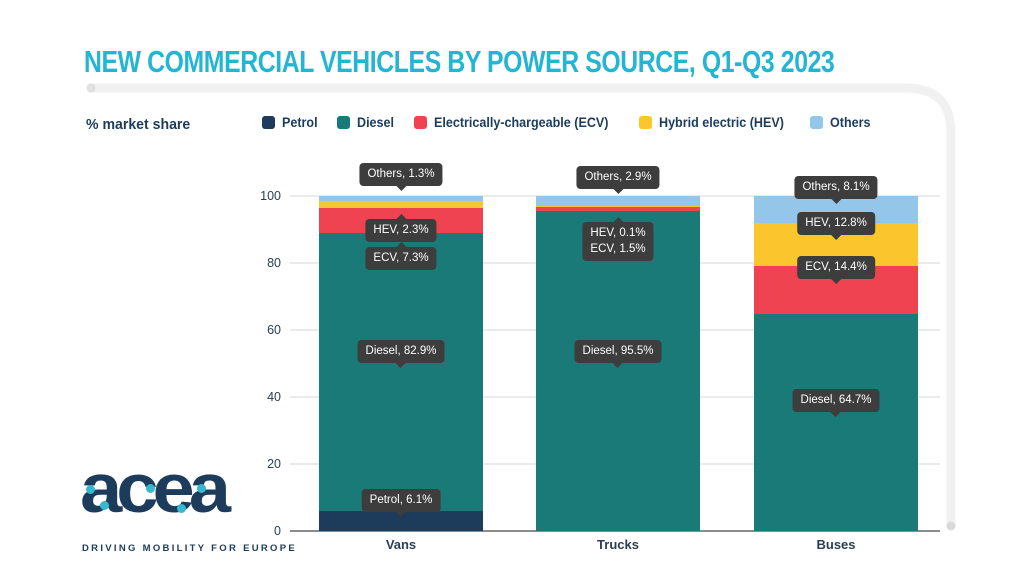 This screenshot has height=576, width=1024. I want to click on bar-label-text: Diesel, 82.9%, so click(401, 351).